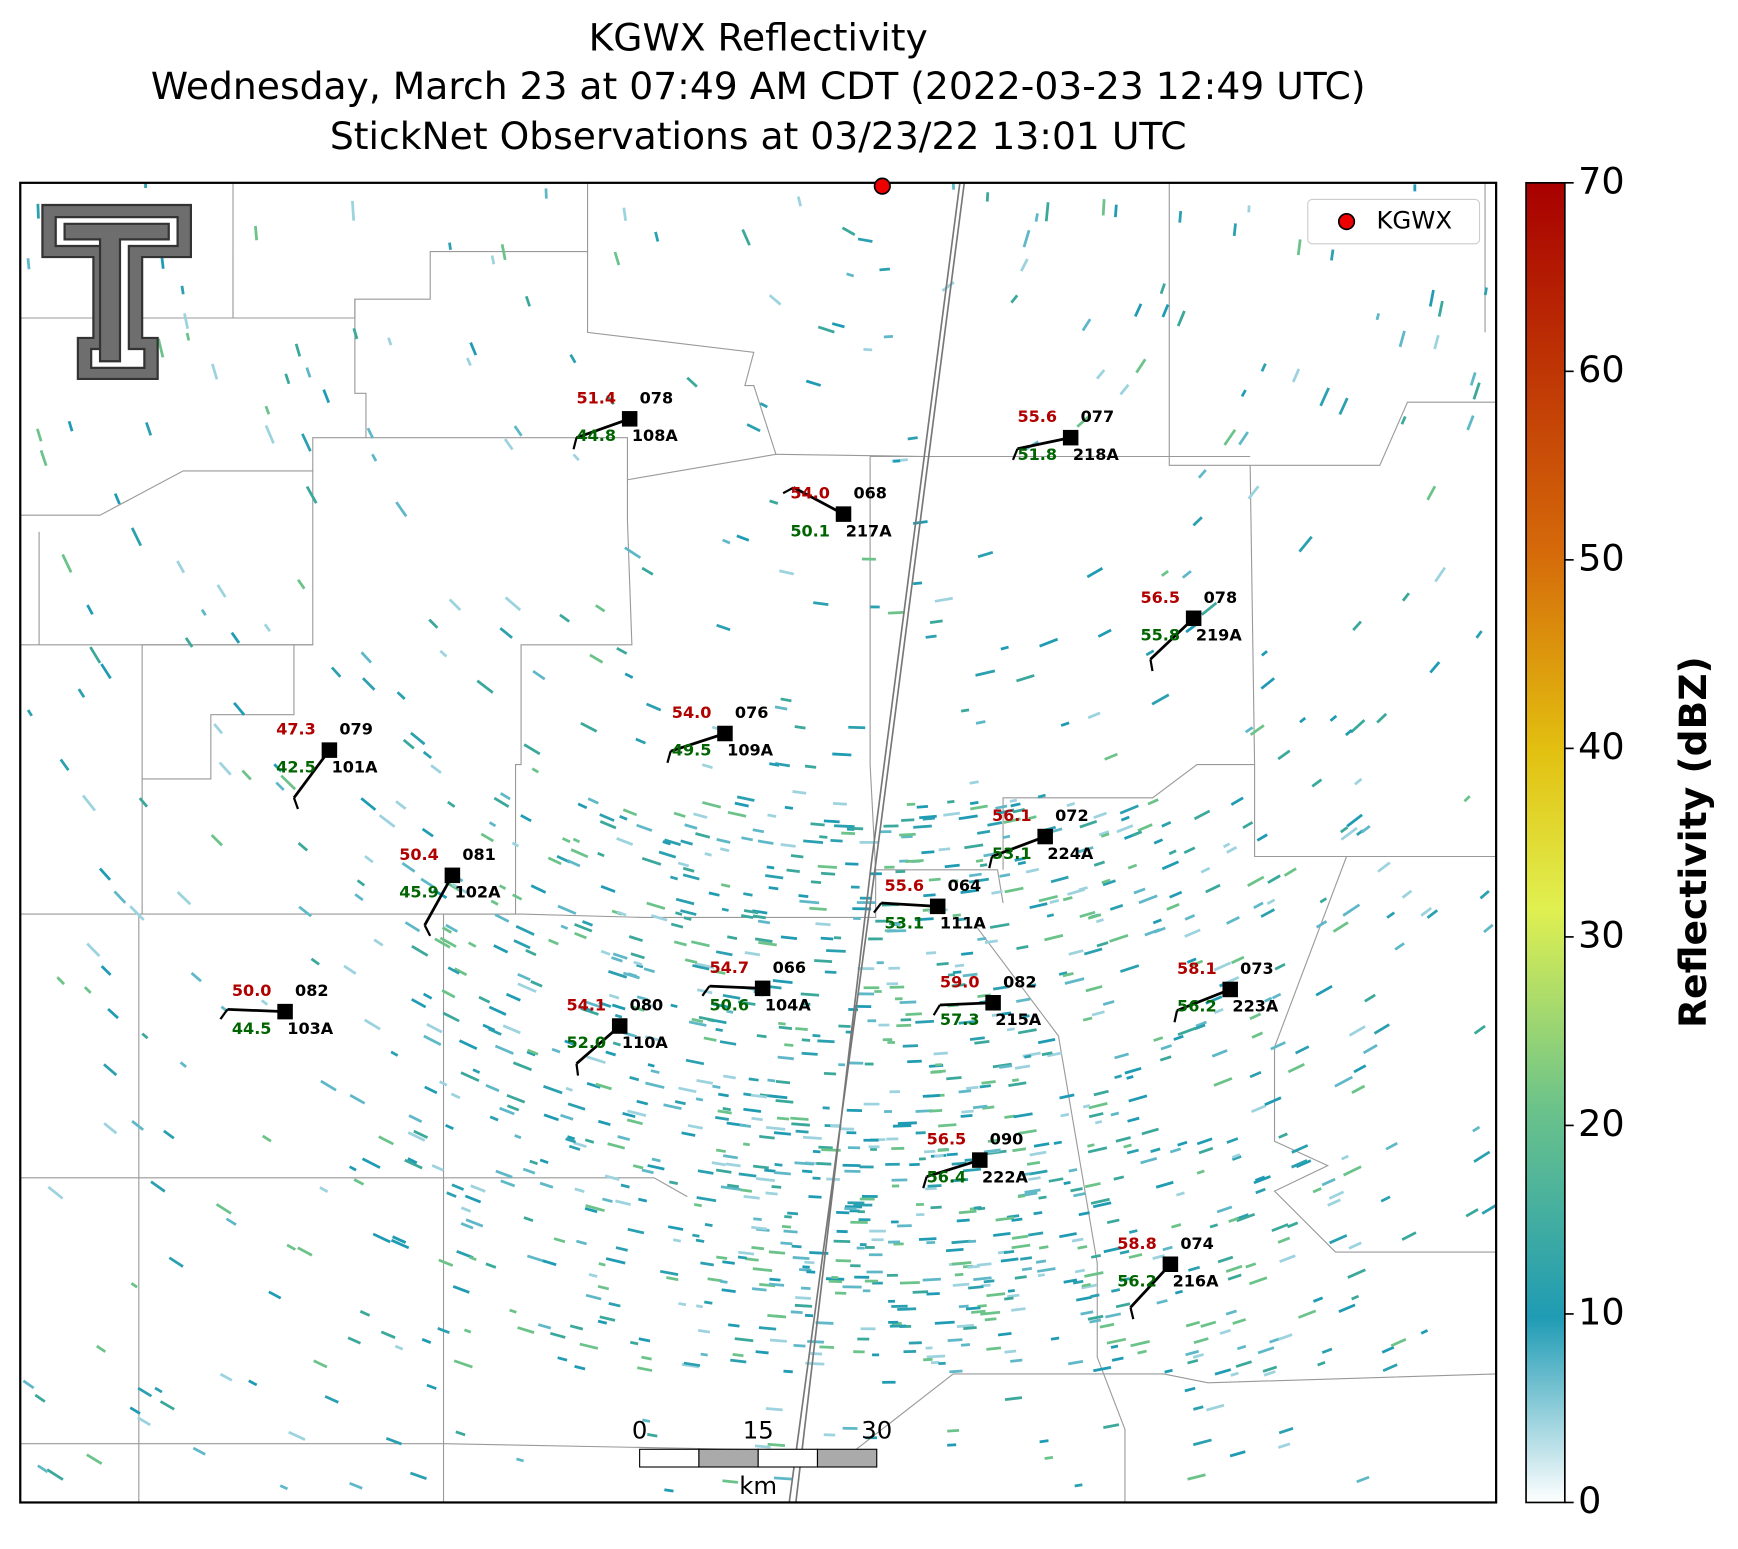  Describe the element at coordinates (596, 435) in the screenshot. I see `dewpoint: 44.8` at that location.